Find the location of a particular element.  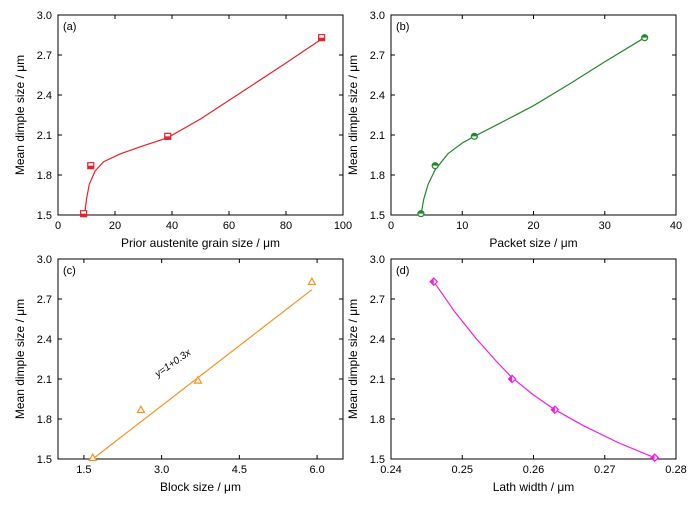

x-tick-label: 0.28 is located at coordinates (675, 470).